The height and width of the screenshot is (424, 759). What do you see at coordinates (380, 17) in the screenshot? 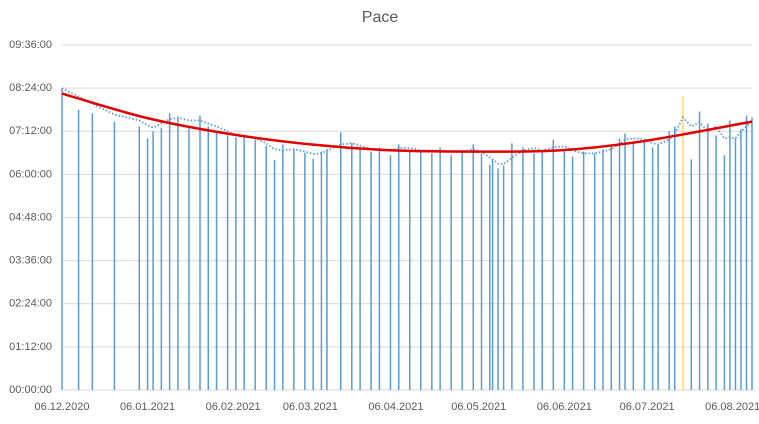
I see `chart-title: Pace` at bounding box center [380, 17].